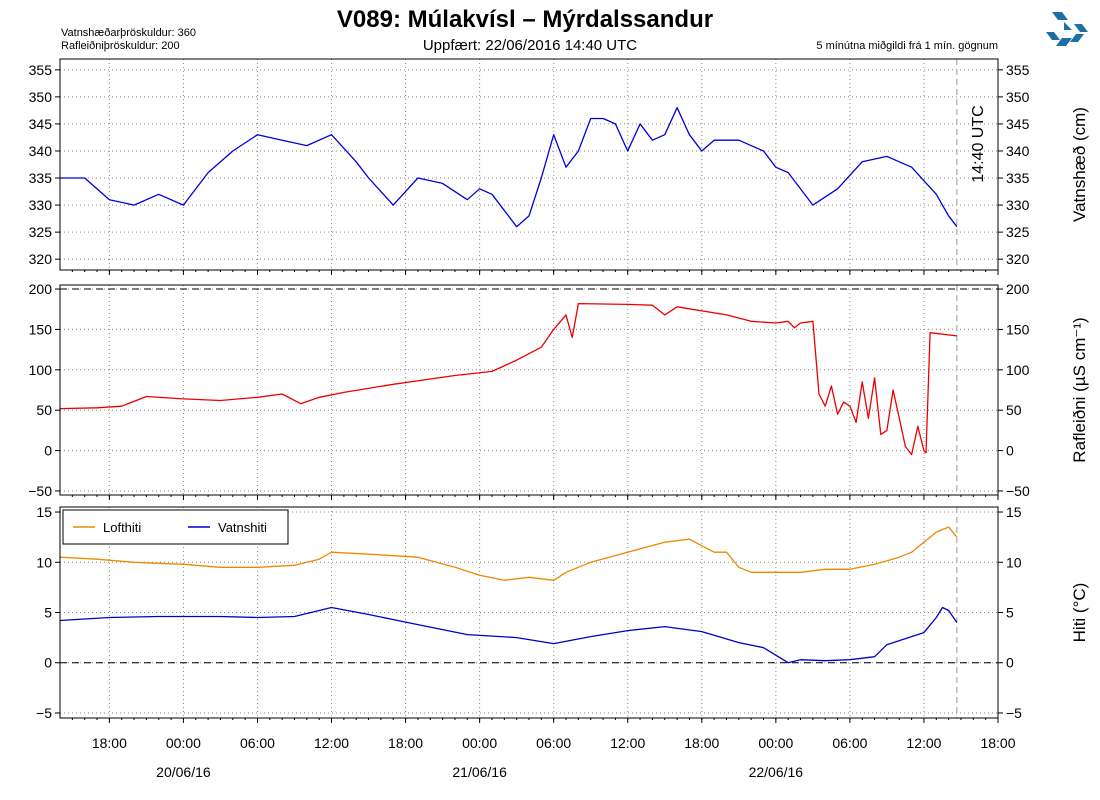  I want to click on y-tick-label-right: −50, so click(1018, 491).